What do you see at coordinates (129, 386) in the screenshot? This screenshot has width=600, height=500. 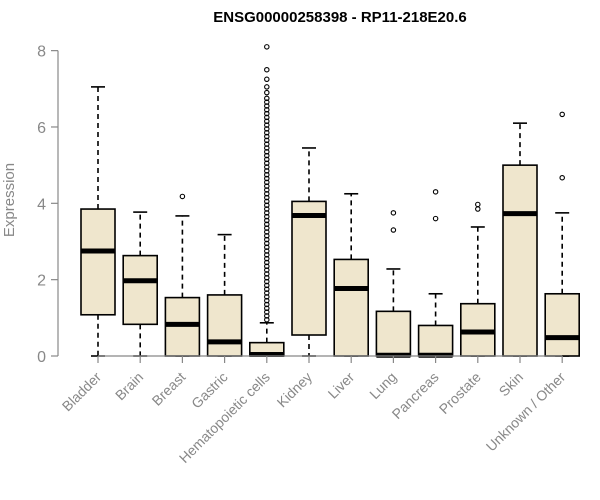 I see `x-tick-label: Brain` at bounding box center [129, 386].